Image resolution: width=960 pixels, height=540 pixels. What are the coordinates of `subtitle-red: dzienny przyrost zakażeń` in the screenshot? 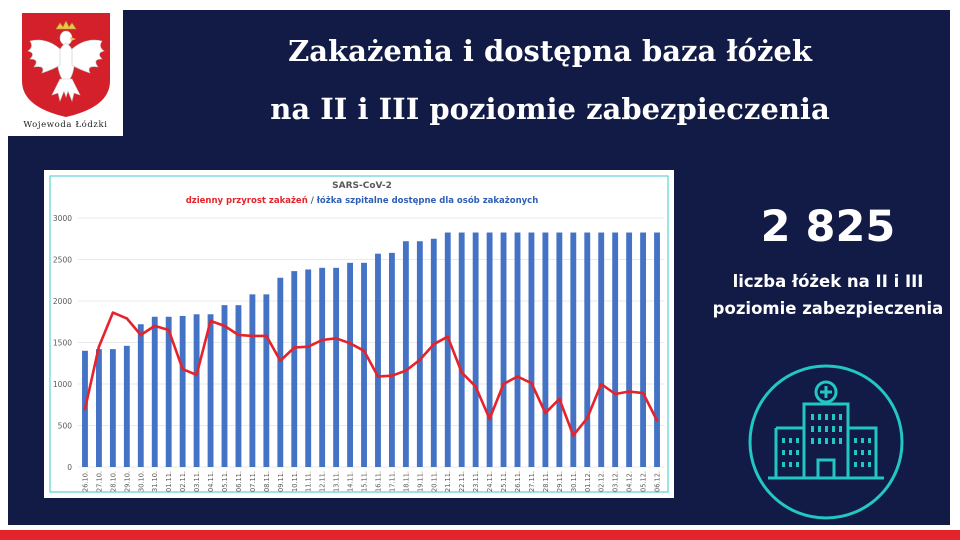 It's located at (247, 201).